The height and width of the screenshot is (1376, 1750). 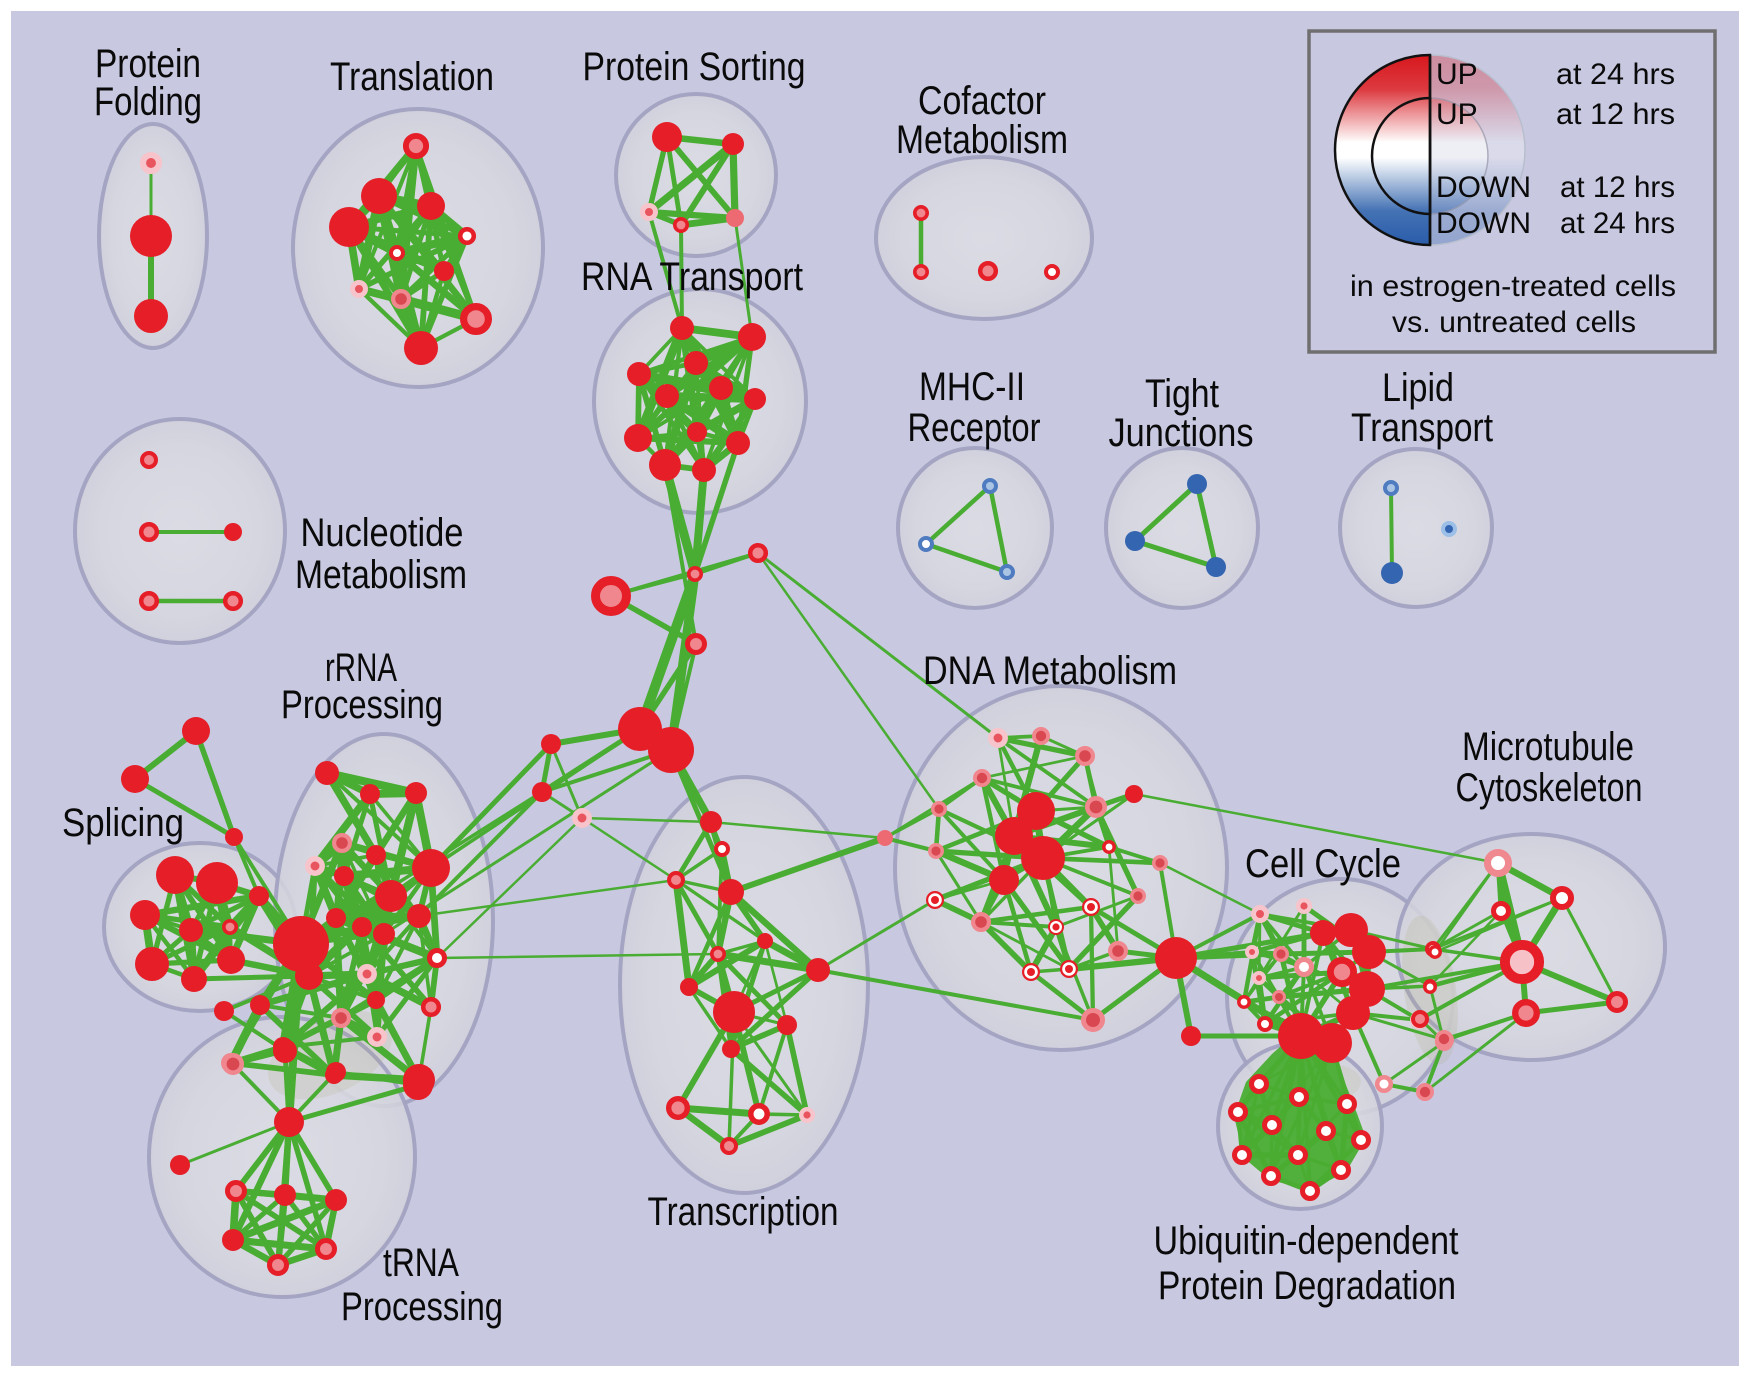 I want to click on svg-text: Receptor, so click(x=974, y=428).